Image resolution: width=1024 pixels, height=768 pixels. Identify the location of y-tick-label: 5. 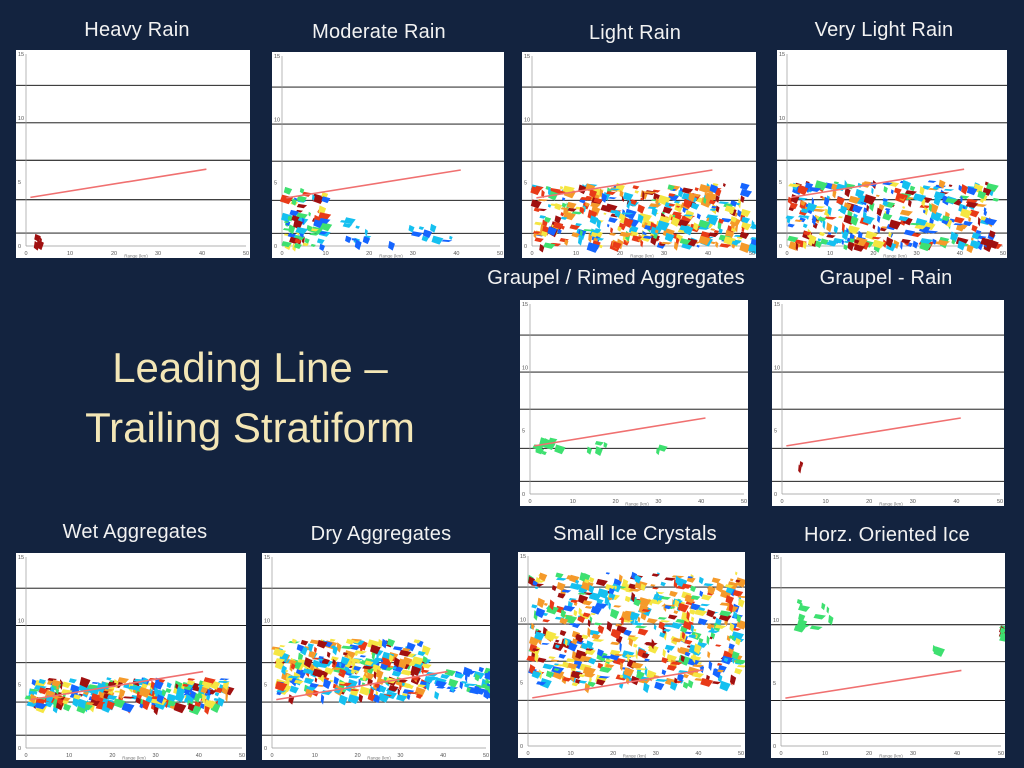
(774, 684).